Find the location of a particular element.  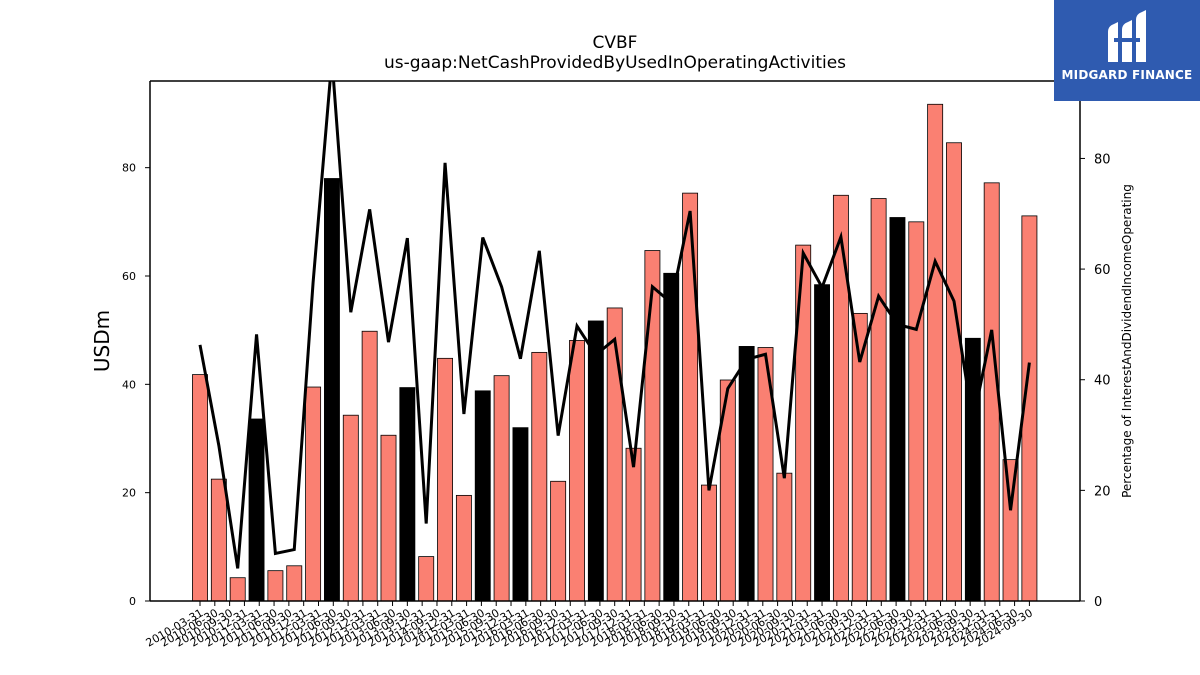

y-tick-label: 80 is located at coordinates (129, 168).